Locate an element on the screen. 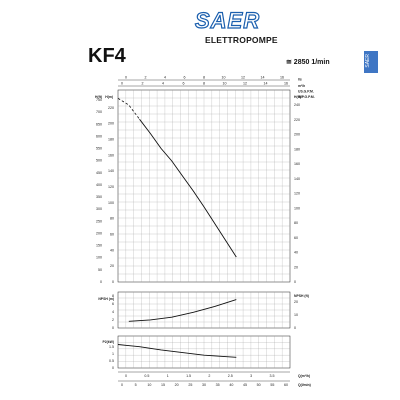 This screenshot has width=400, height=400. npsh-right-tick: 10 is located at coordinates (296, 315).